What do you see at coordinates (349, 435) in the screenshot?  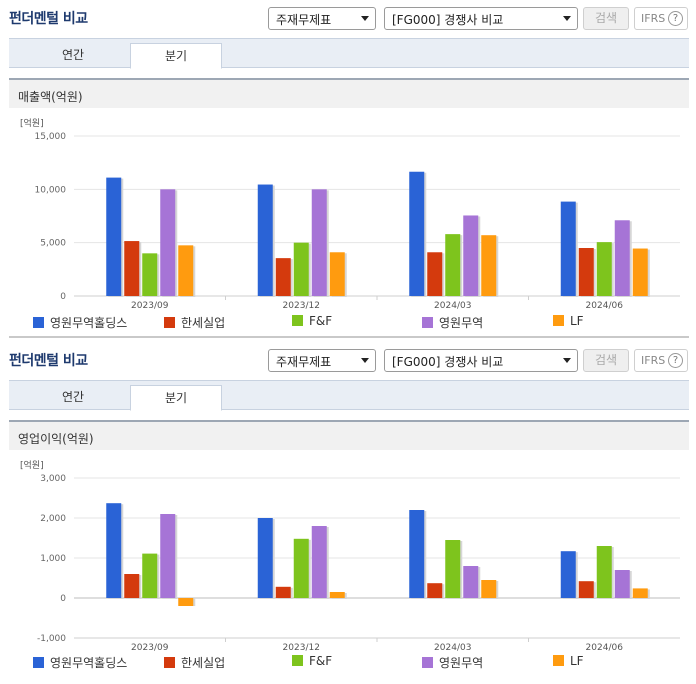 I see `section-title: 영업이익(억원)` at bounding box center [349, 435].